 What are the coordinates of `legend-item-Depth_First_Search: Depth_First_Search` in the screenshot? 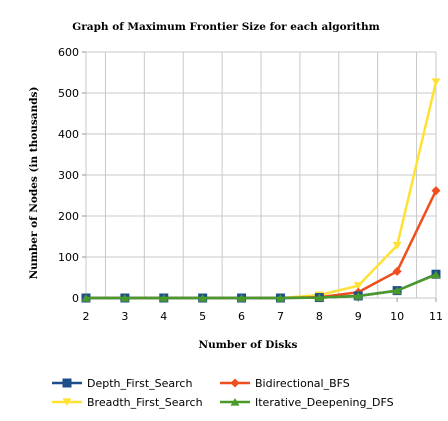 It's located at (122, 383).